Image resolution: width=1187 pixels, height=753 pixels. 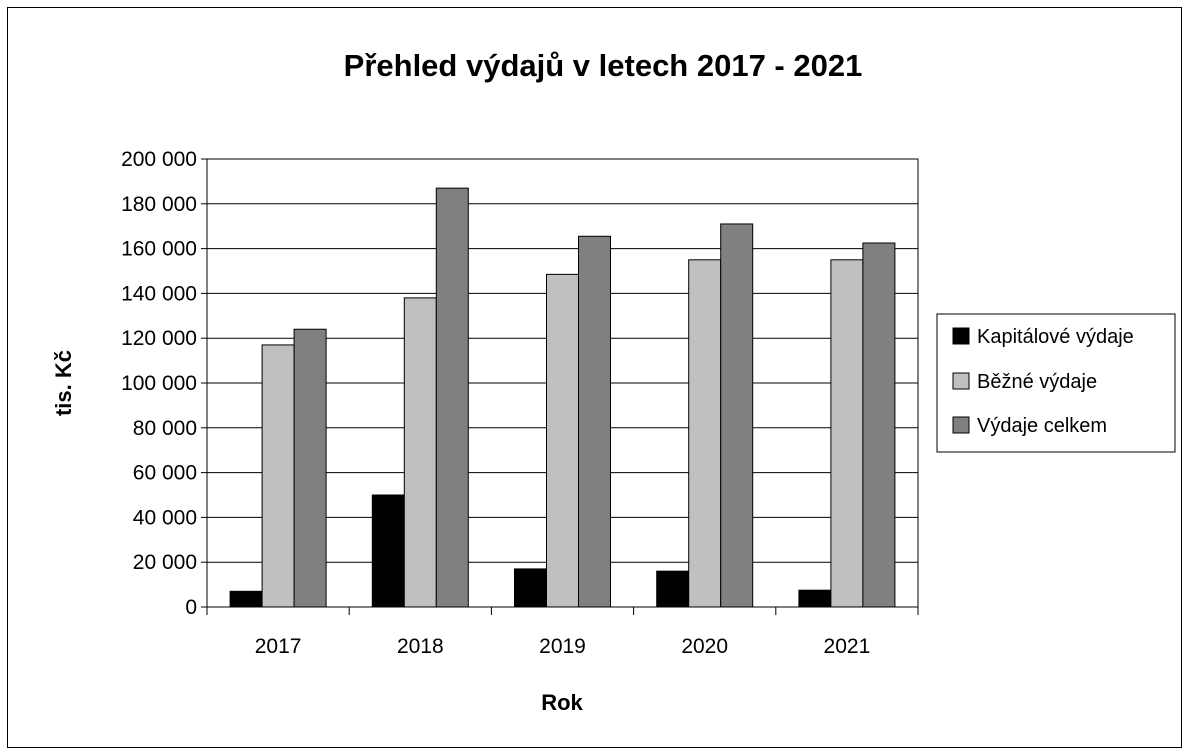 What do you see at coordinates (1037, 382) in the screenshot?
I see `legend-label: Běžné výdaje` at bounding box center [1037, 382].